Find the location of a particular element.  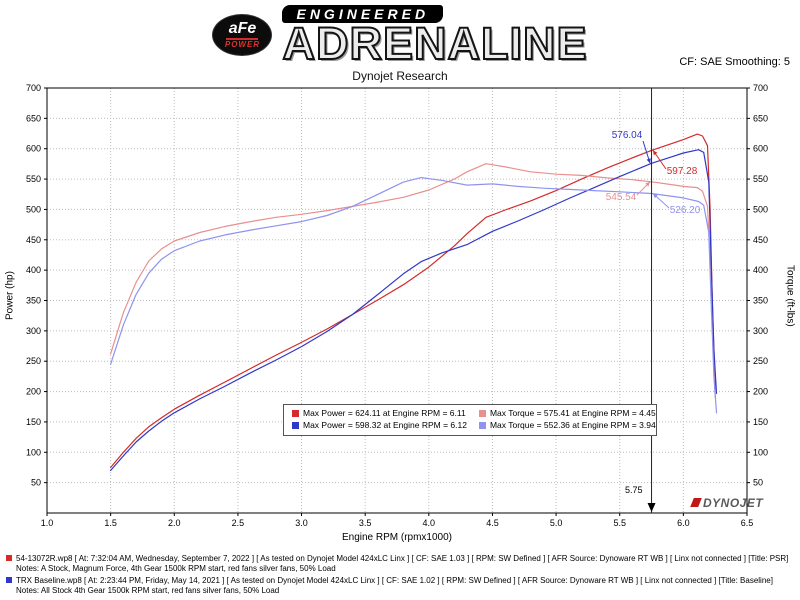

cursor-rpm-label: 5.75 is located at coordinates (634, 490).